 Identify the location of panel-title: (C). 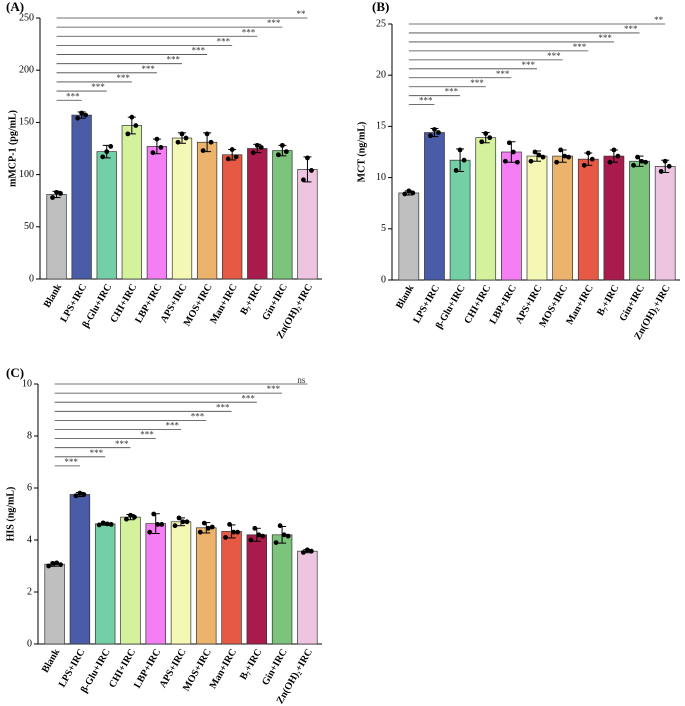
(15, 372).